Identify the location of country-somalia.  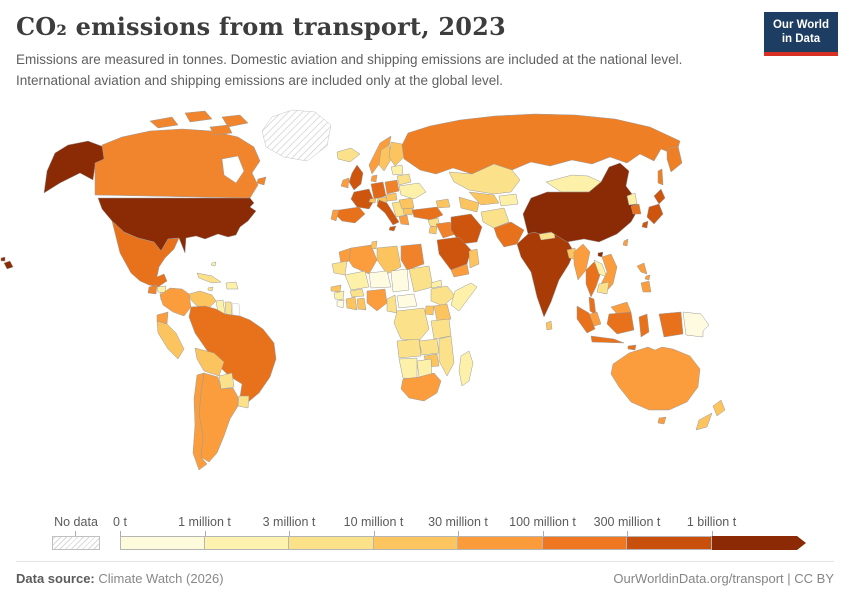
(464, 297).